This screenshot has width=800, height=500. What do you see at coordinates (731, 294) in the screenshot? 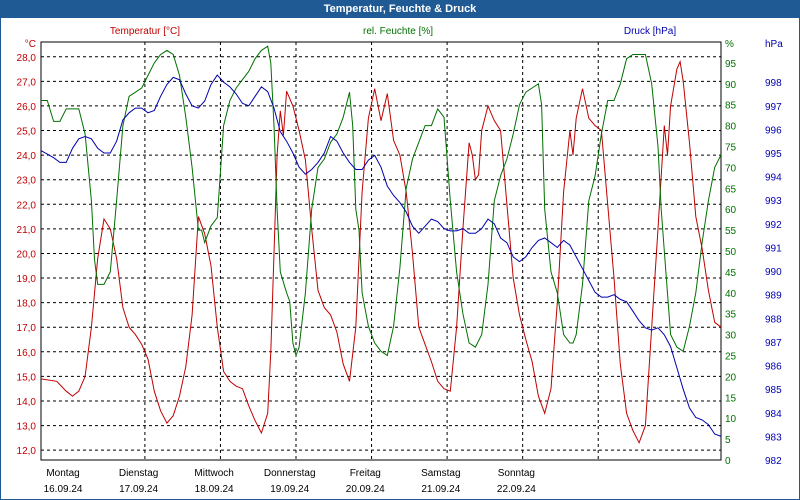
I see `humidity-tick-label: 40` at bounding box center [731, 294].